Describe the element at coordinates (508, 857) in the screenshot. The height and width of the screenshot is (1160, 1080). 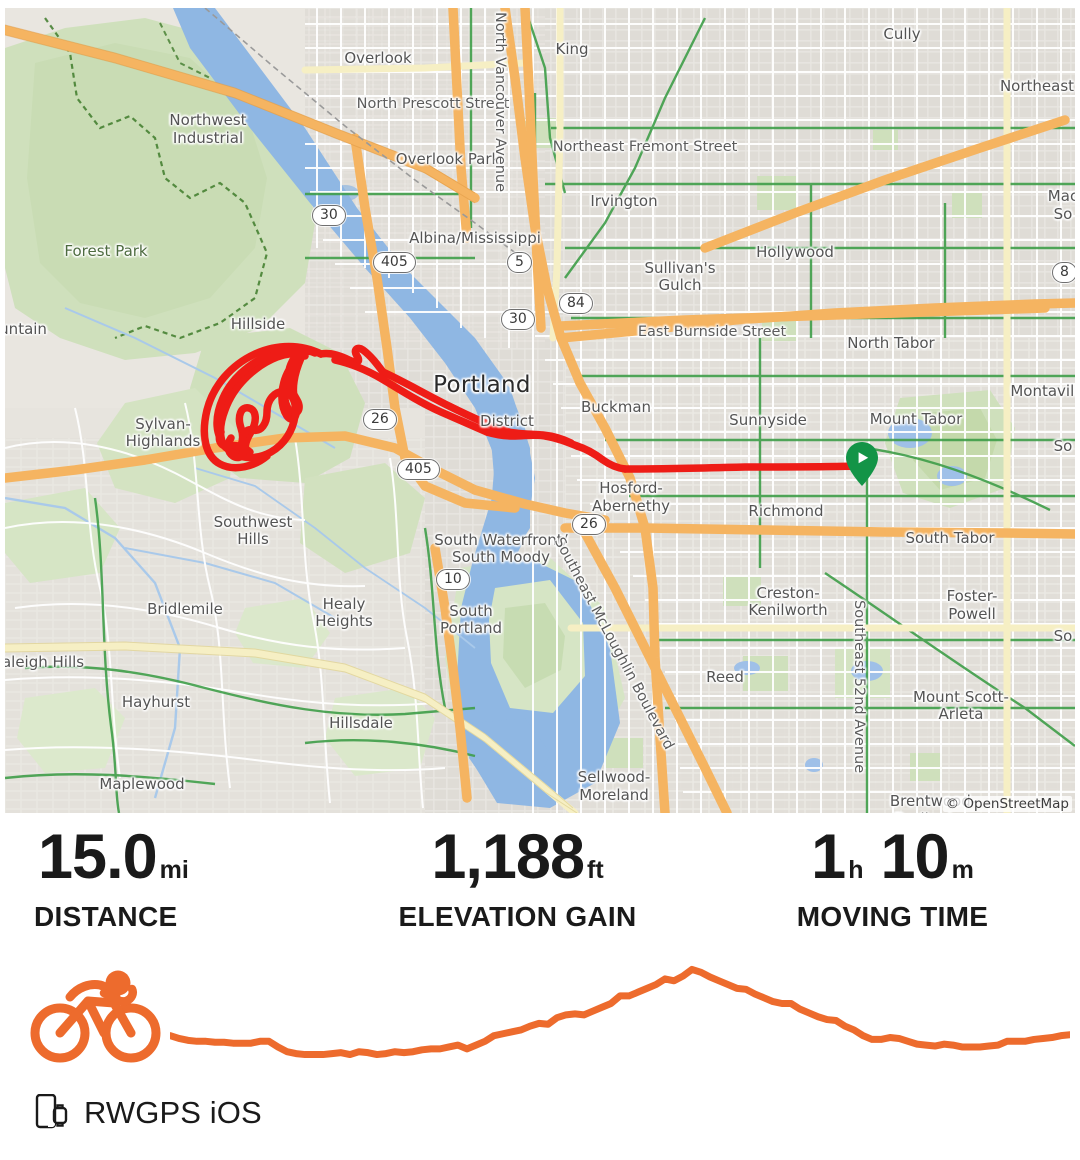
I see `stat-elevation-number: 1,188` at that location.